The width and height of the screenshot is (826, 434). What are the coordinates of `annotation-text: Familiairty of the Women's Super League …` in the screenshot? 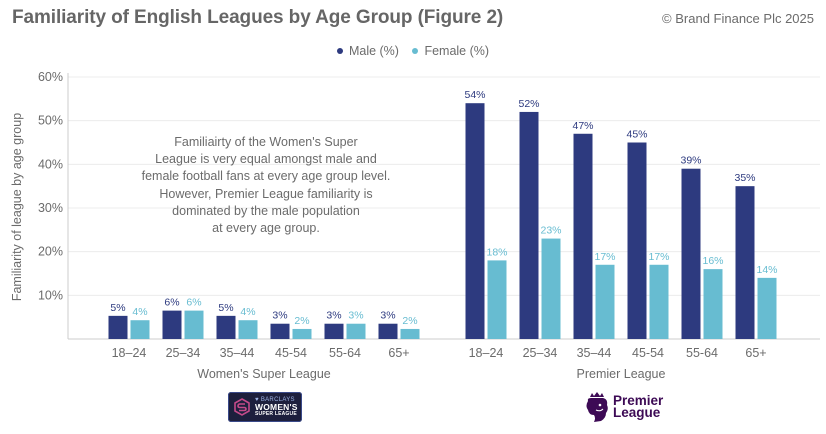 It's located at (266, 185).